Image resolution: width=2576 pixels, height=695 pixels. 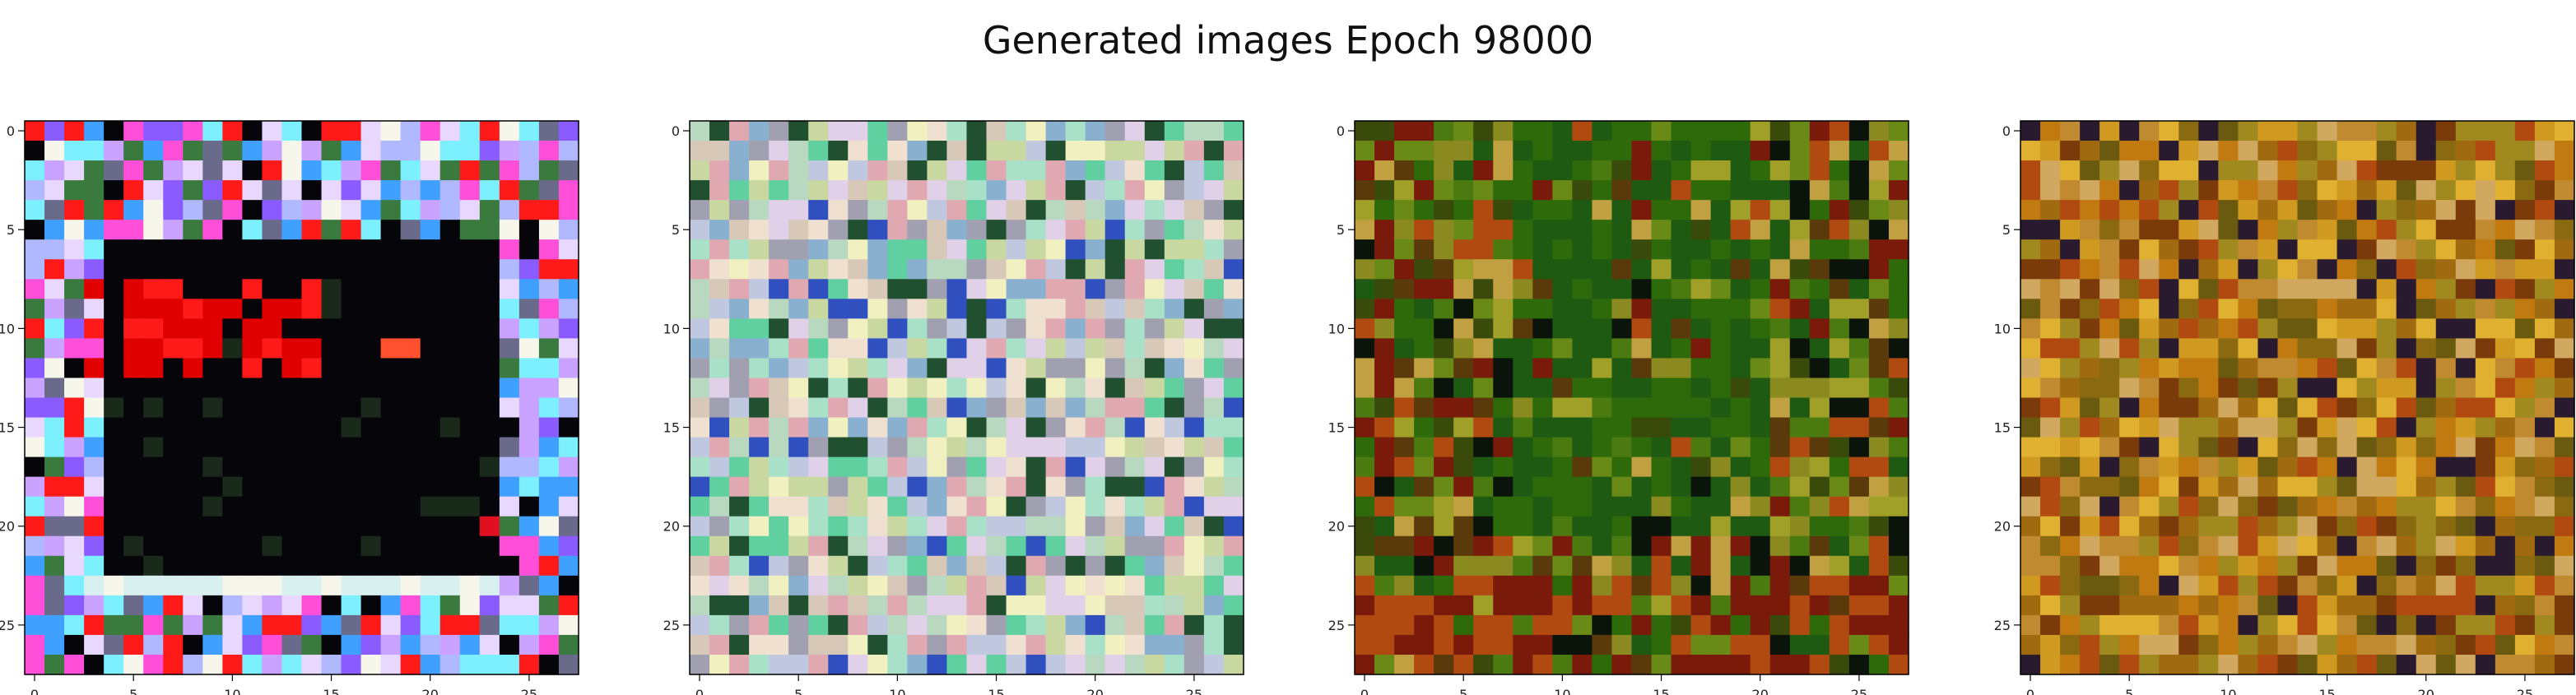 I want to click on y-tick-label: 25, so click(x=2002, y=625).